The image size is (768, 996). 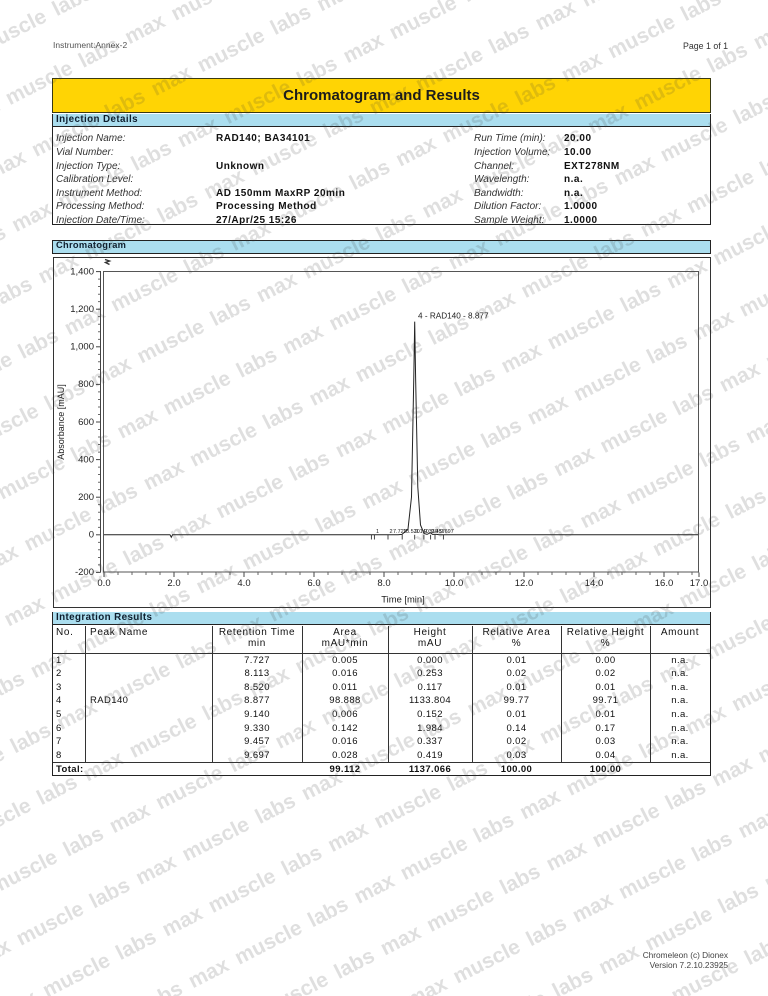 What do you see at coordinates (699, 583) in the screenshot?
I see `svg-text: 17.0` at bounding box center [699, 583].